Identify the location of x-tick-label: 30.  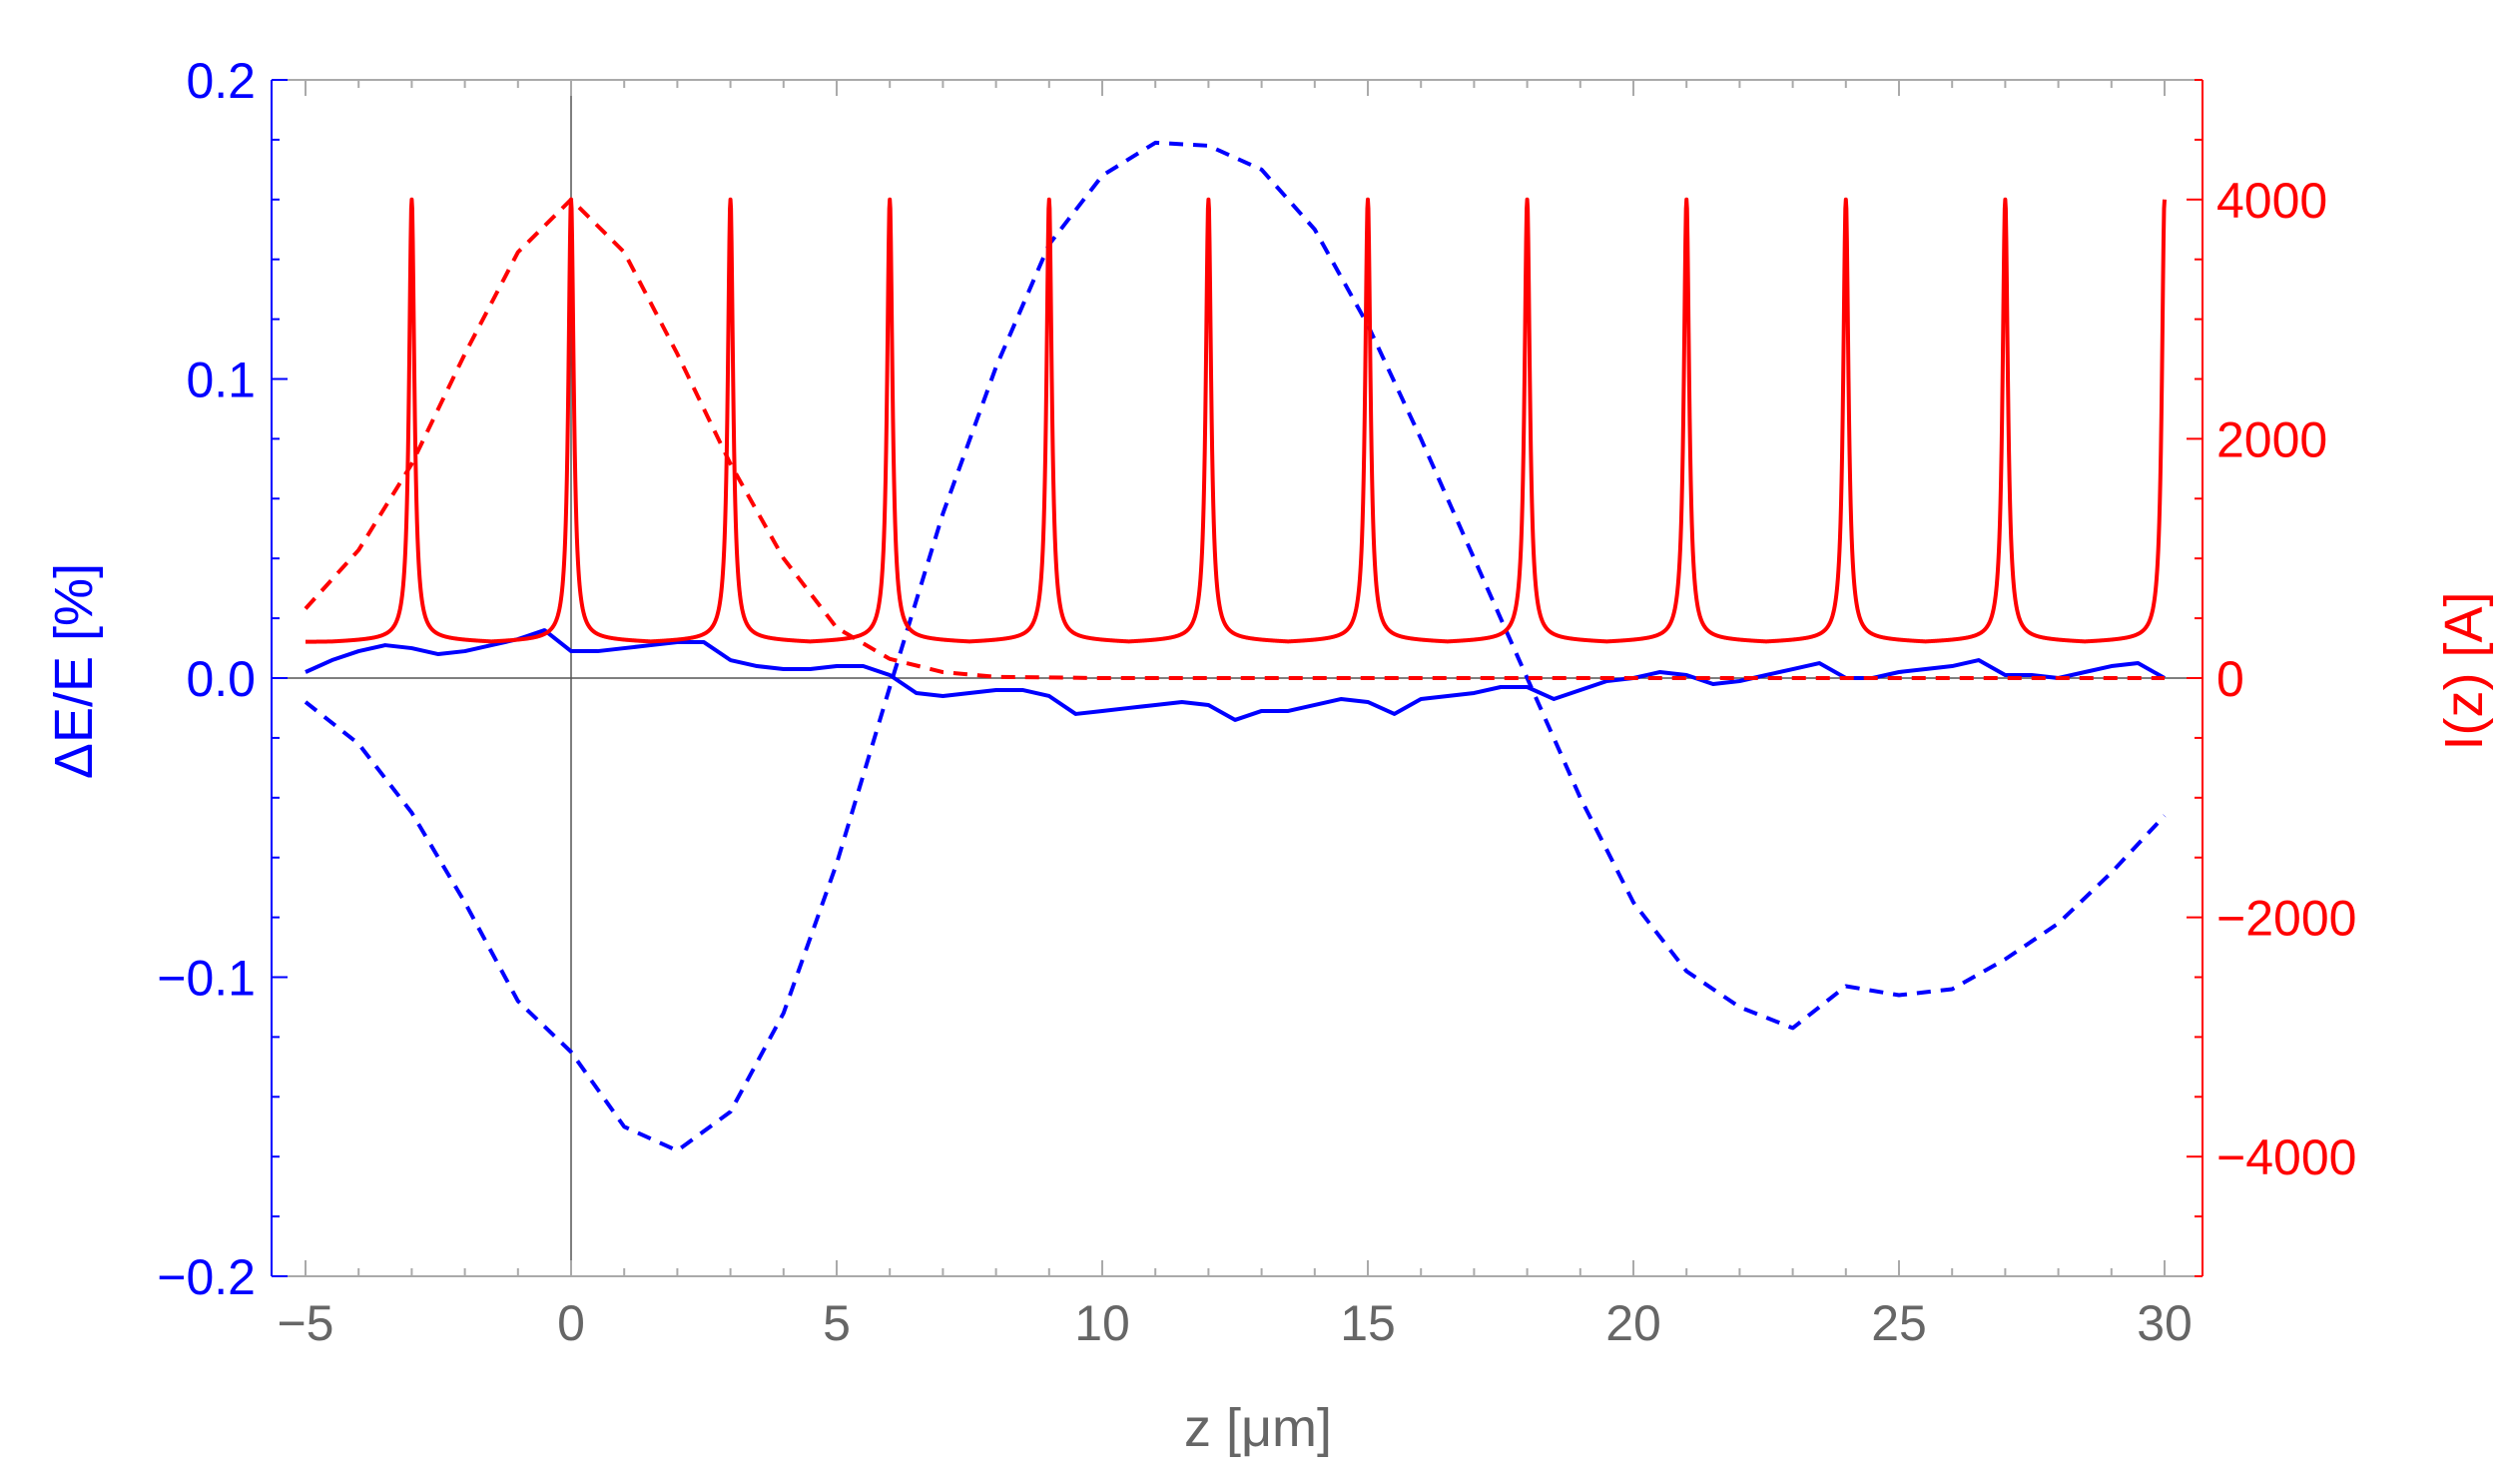
(2165, 1323).